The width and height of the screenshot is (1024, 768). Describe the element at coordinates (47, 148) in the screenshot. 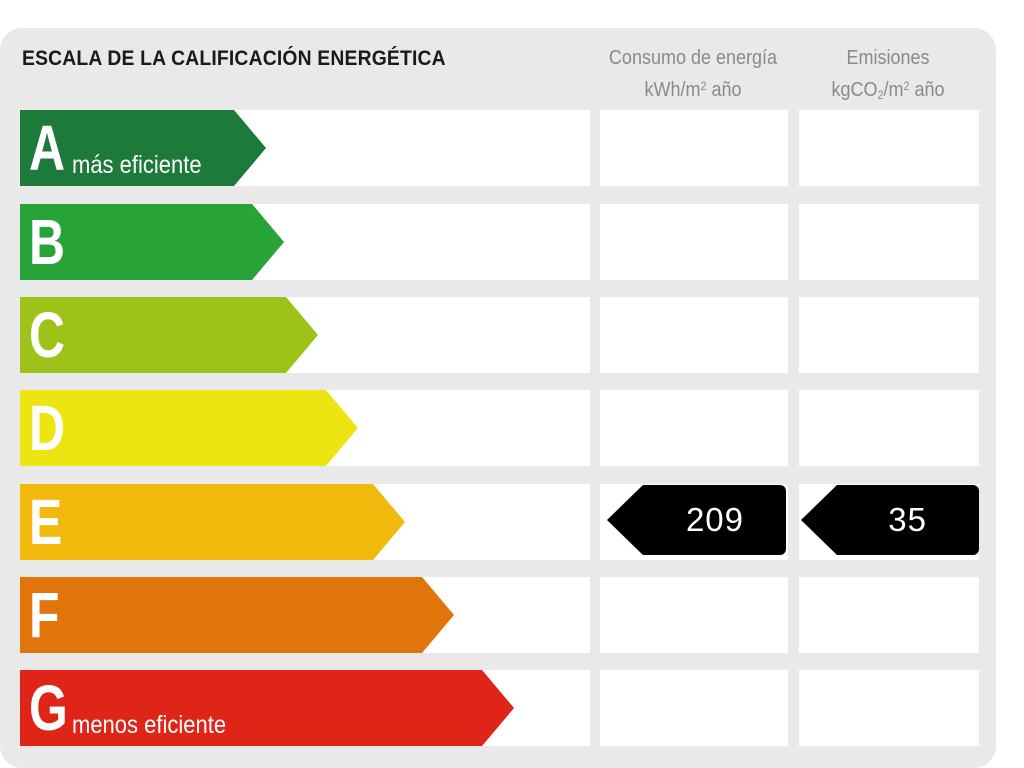

I see `rating-letter-a: A` at that location.